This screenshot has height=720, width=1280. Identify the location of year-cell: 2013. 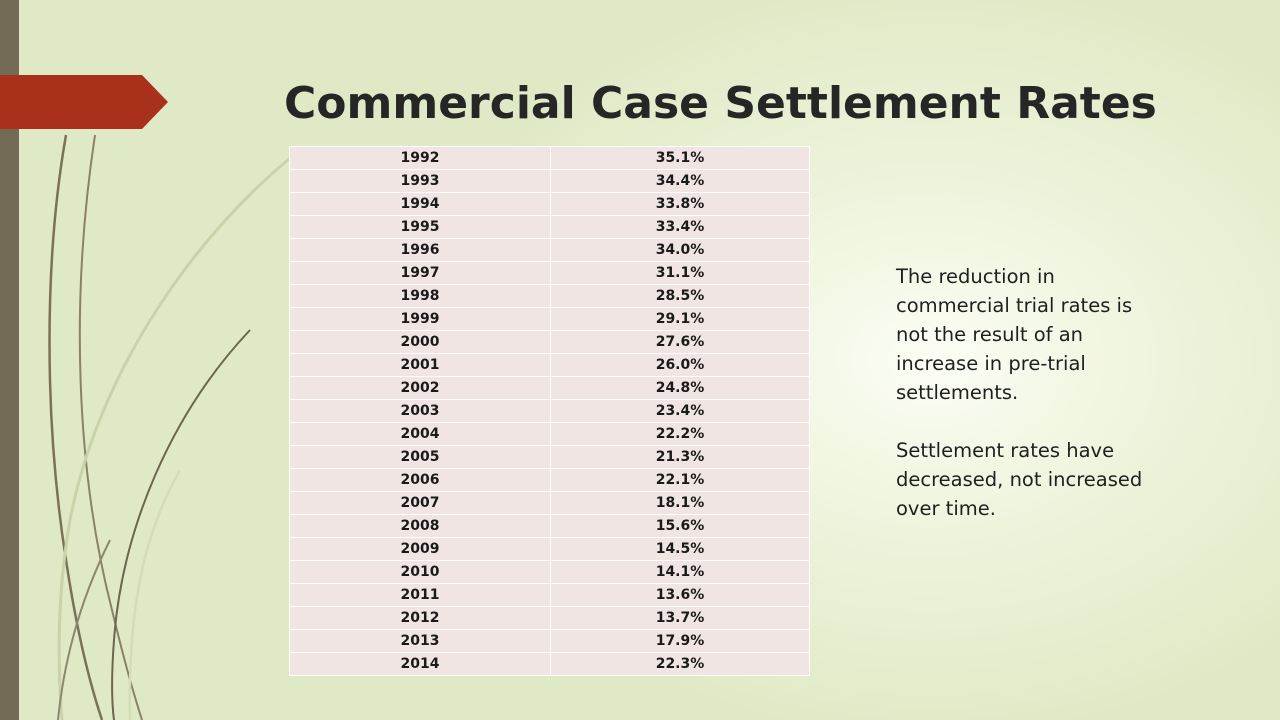
(420, 641).